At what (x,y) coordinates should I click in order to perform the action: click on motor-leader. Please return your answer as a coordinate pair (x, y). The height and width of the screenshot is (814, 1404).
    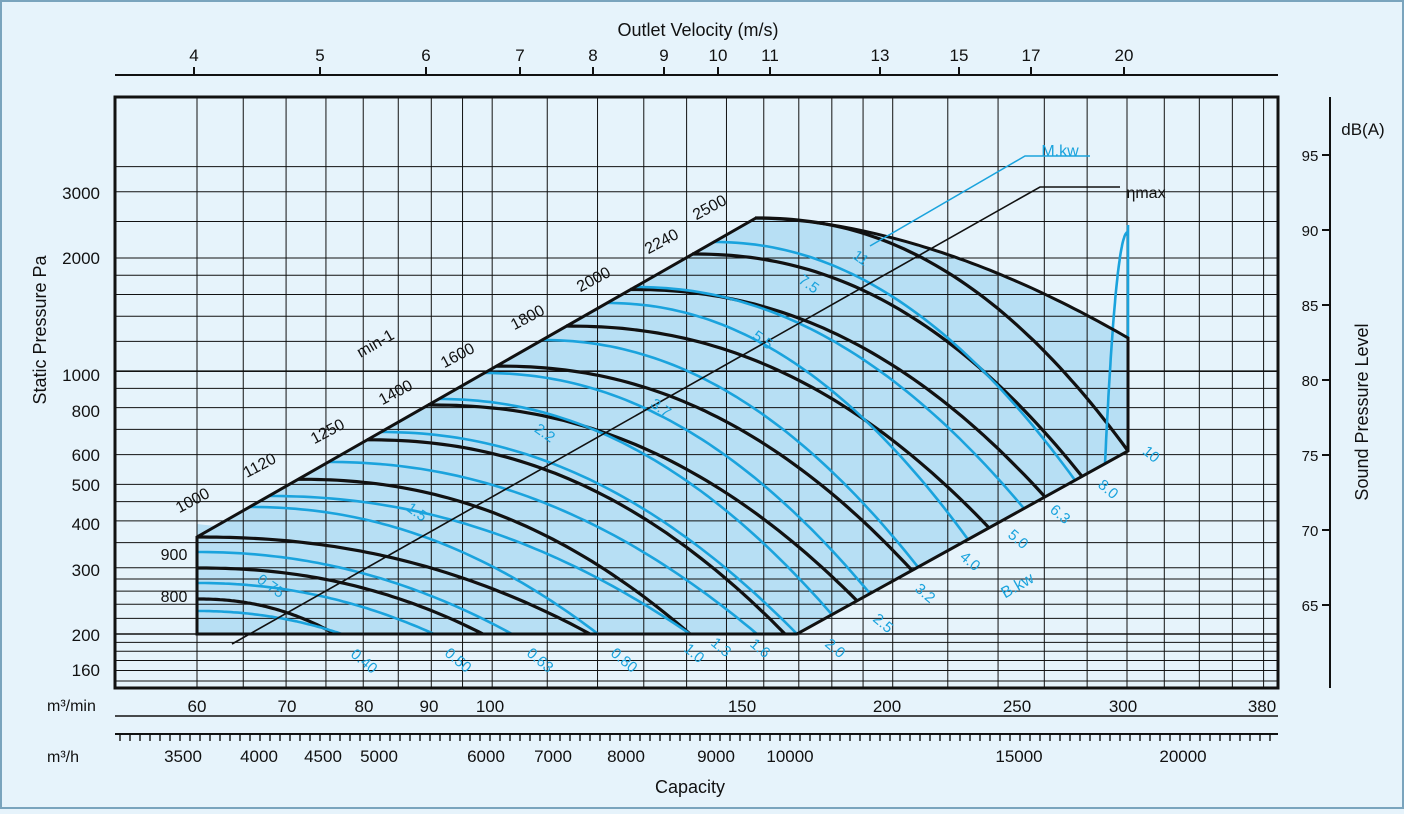
    Looking at the image, I should click on (979, 201).